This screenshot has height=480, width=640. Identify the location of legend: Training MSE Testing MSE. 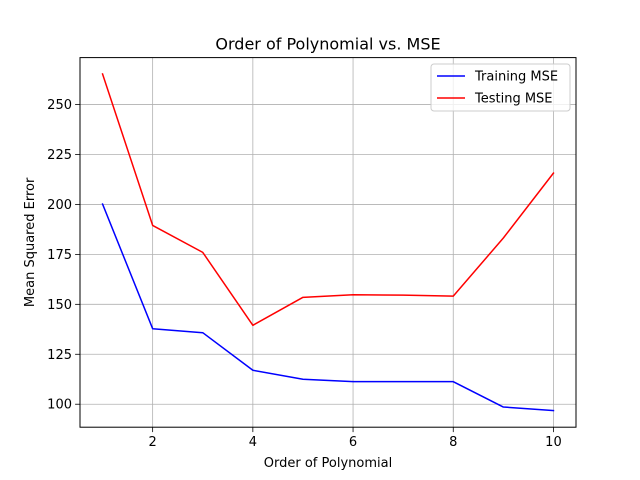
(500, 87).